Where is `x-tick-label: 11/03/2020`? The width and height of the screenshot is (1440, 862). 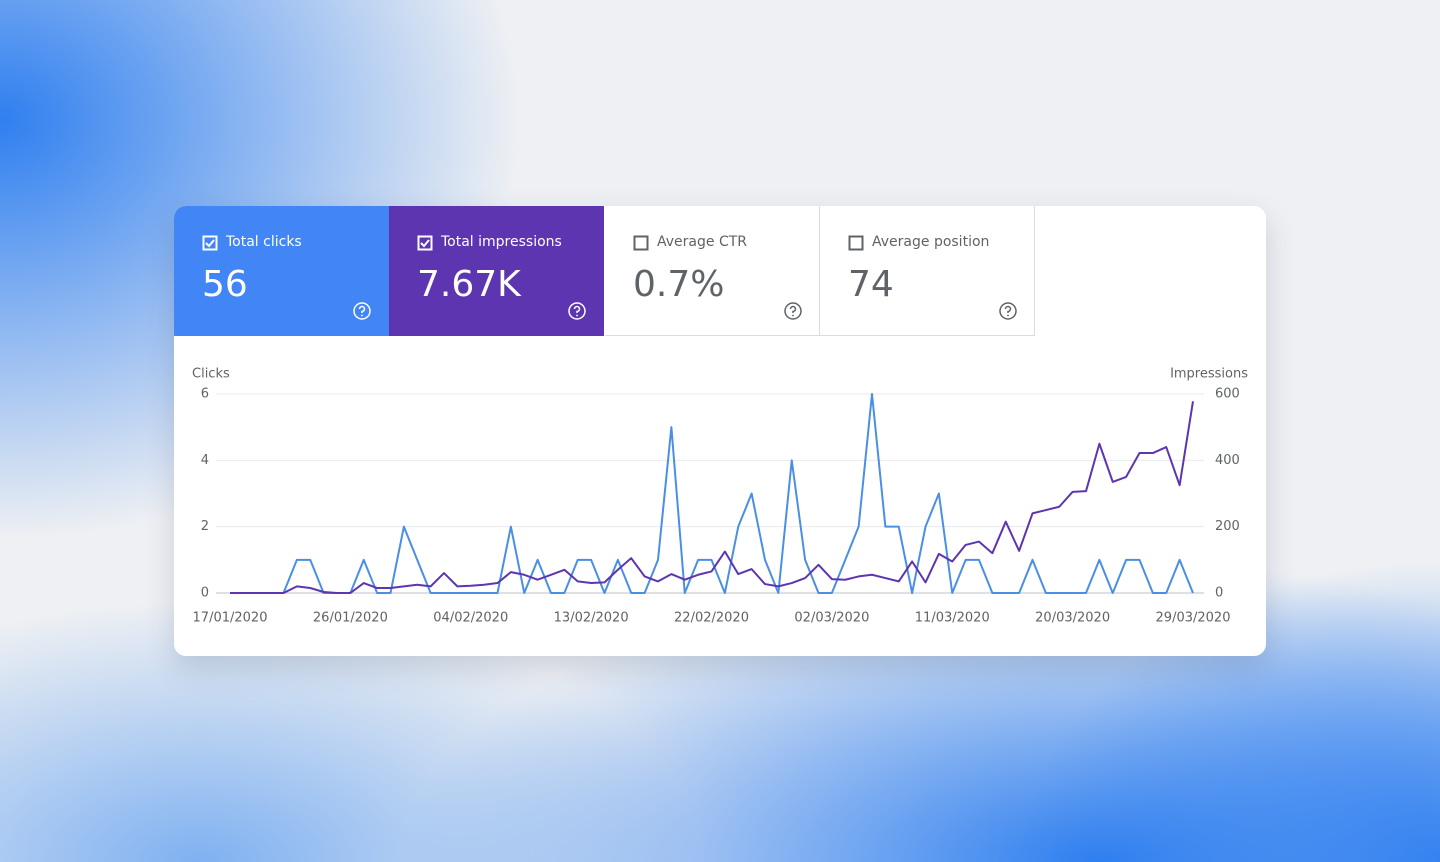 x-tick-label: 11/03/2020 is located at coordinates (952, 618).